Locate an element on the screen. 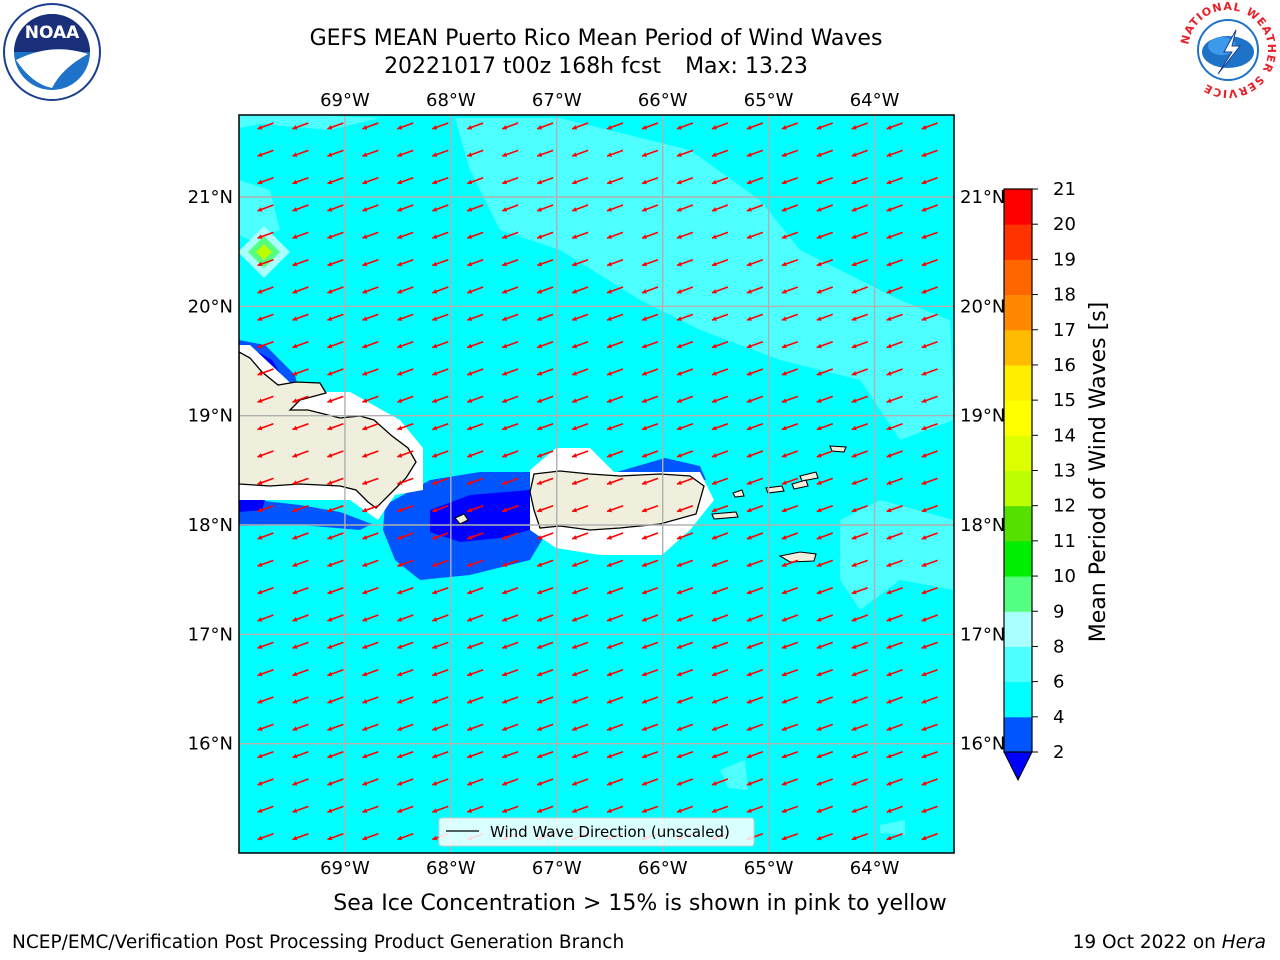  puerto-rico-land is located at coordinates (617, 500).